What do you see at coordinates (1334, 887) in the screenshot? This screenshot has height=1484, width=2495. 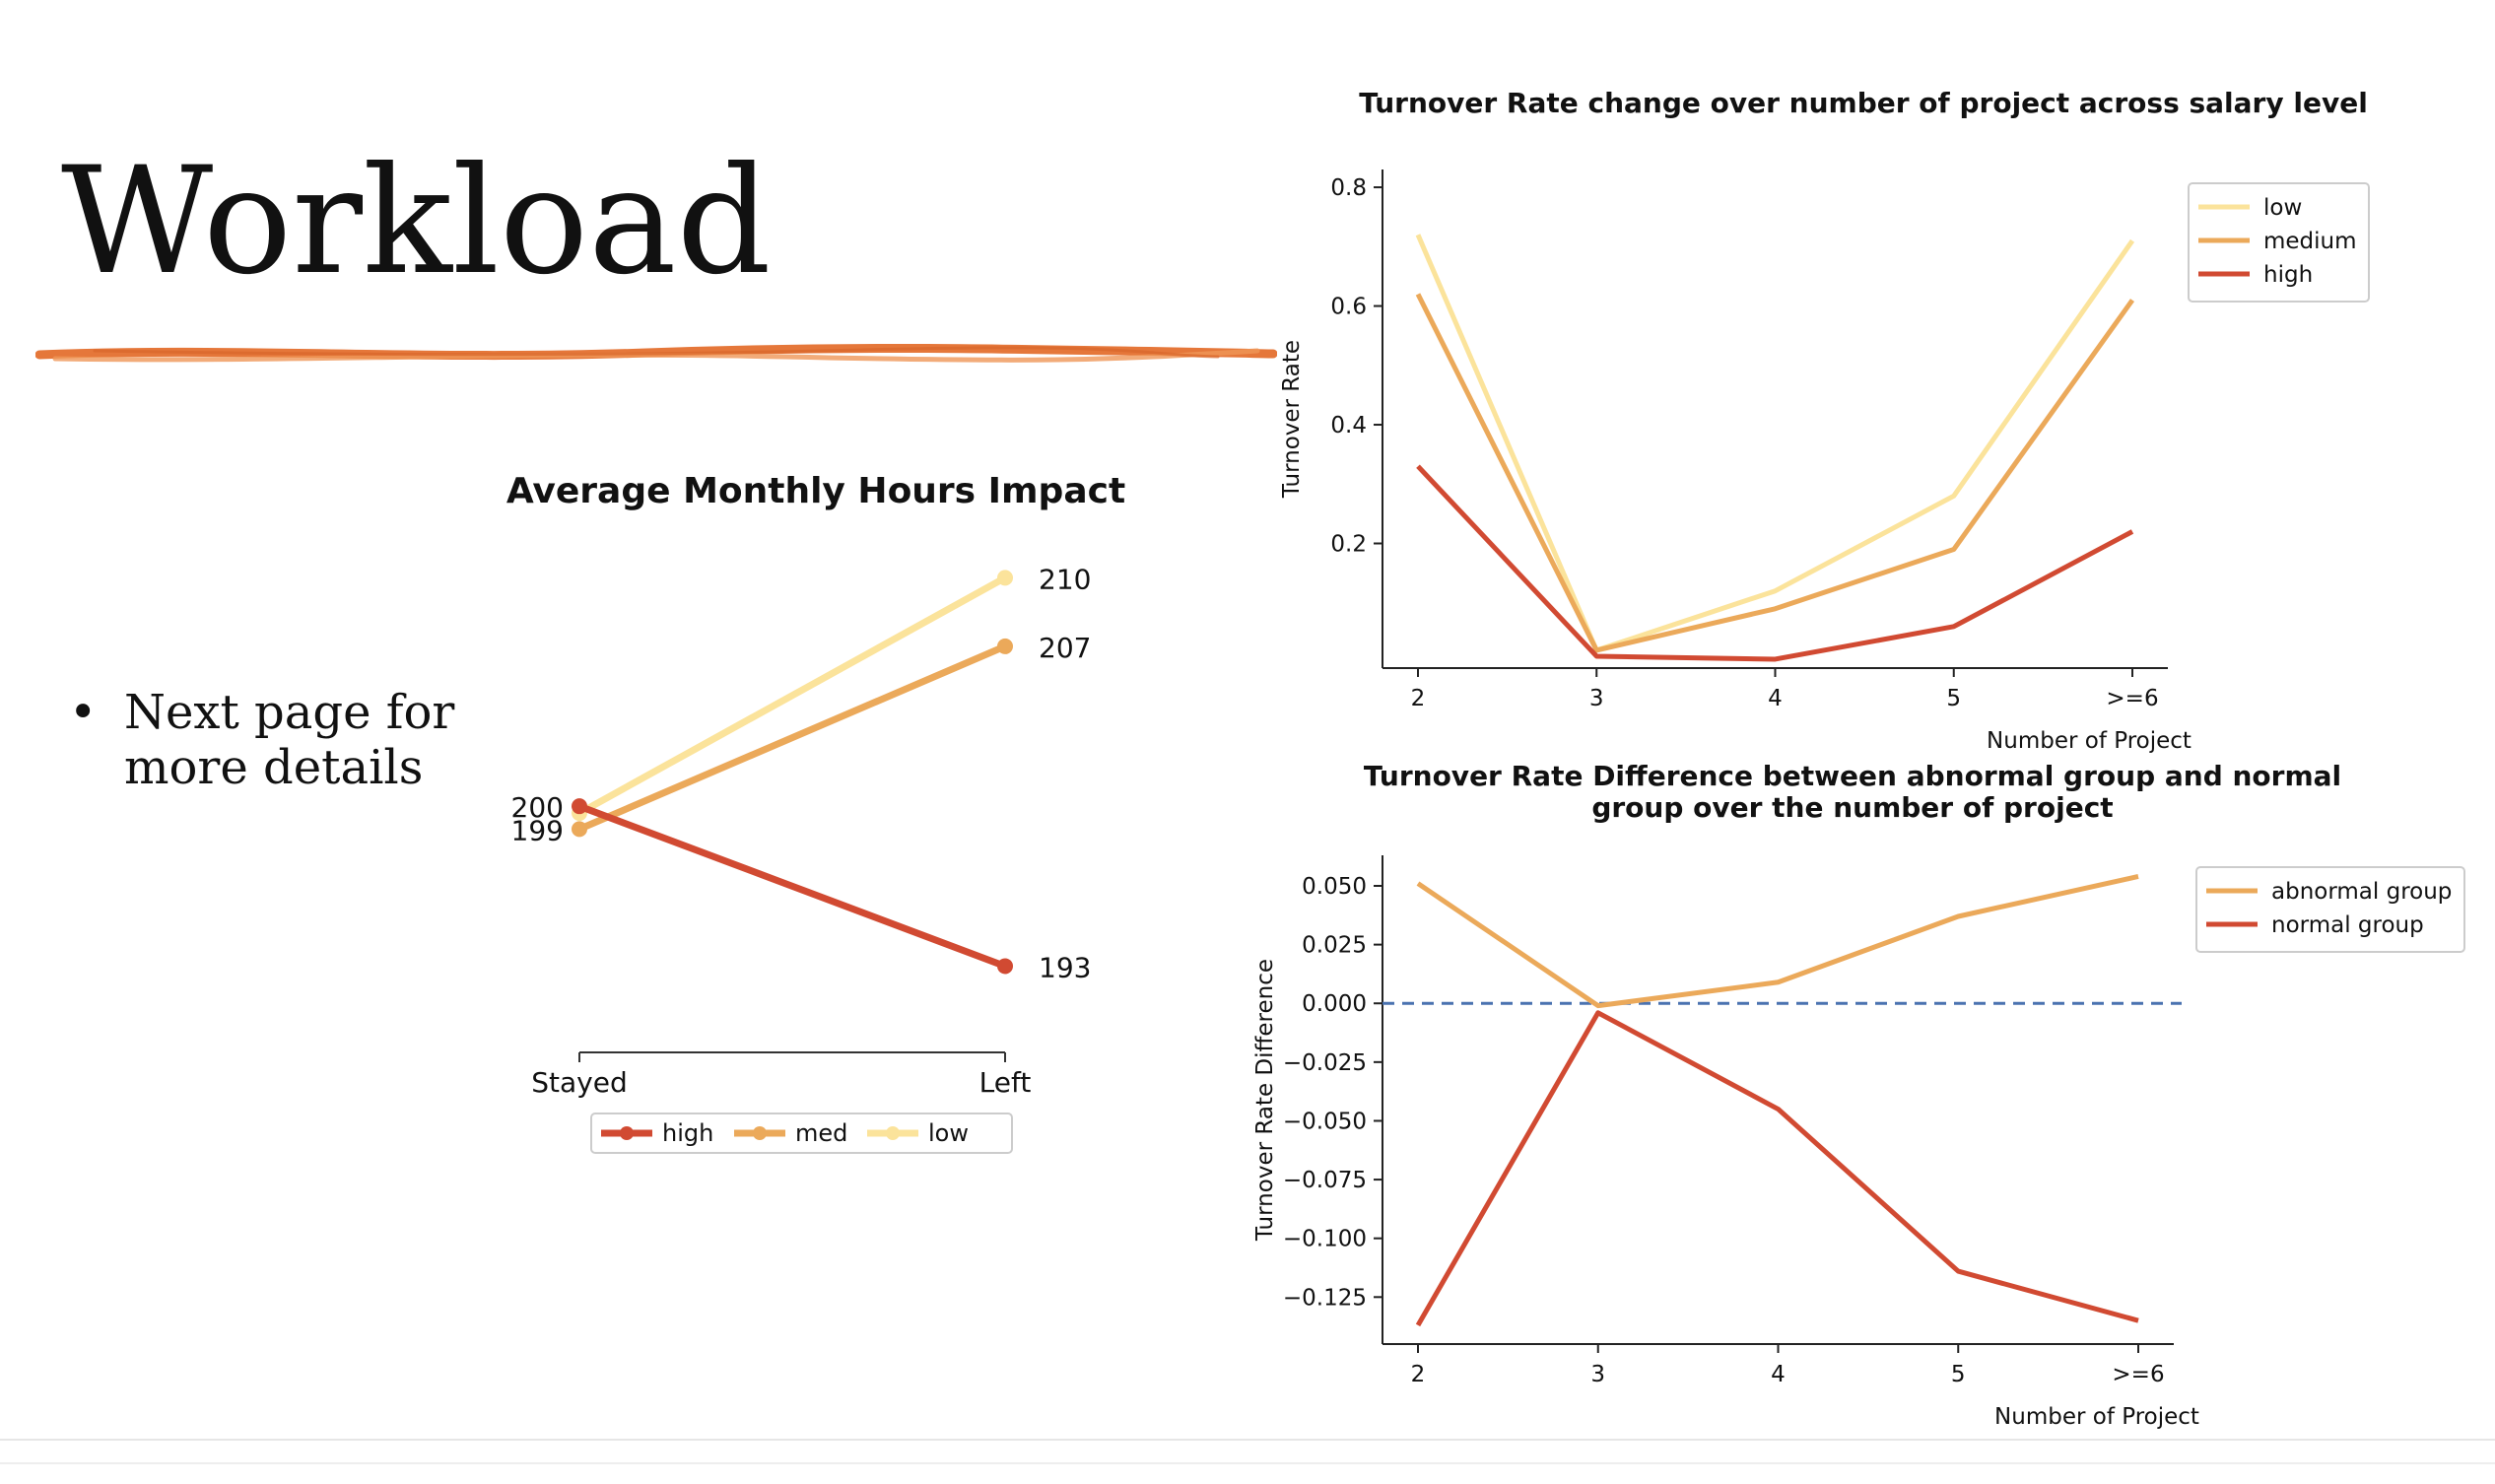 I see `y-tick-label-0-050: 0.050` at bounding box center [1334, 887].